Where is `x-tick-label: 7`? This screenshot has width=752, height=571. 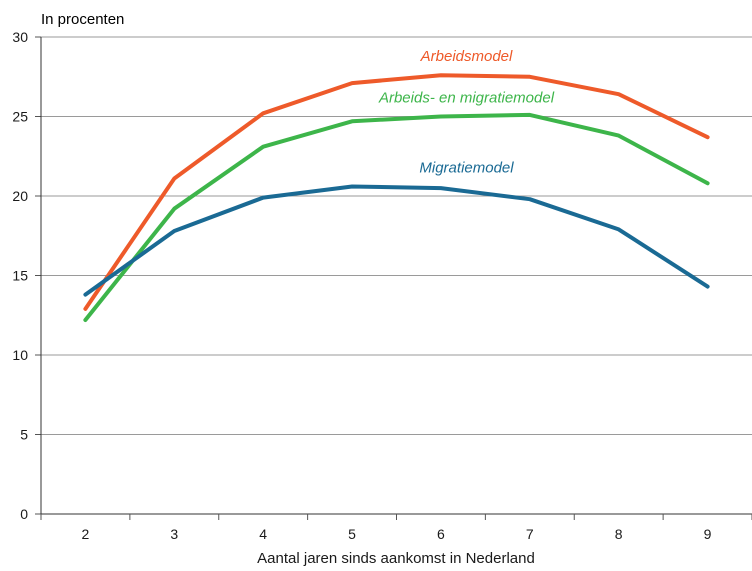 x-tick-label: 7 is located at coordinates (530, 534).